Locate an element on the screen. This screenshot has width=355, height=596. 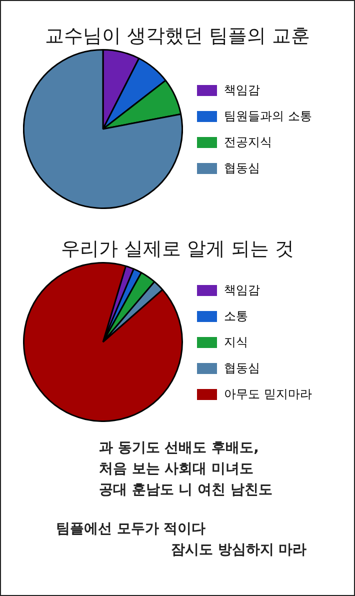
legend-label: 소통 is located at coordinates (236, 316).